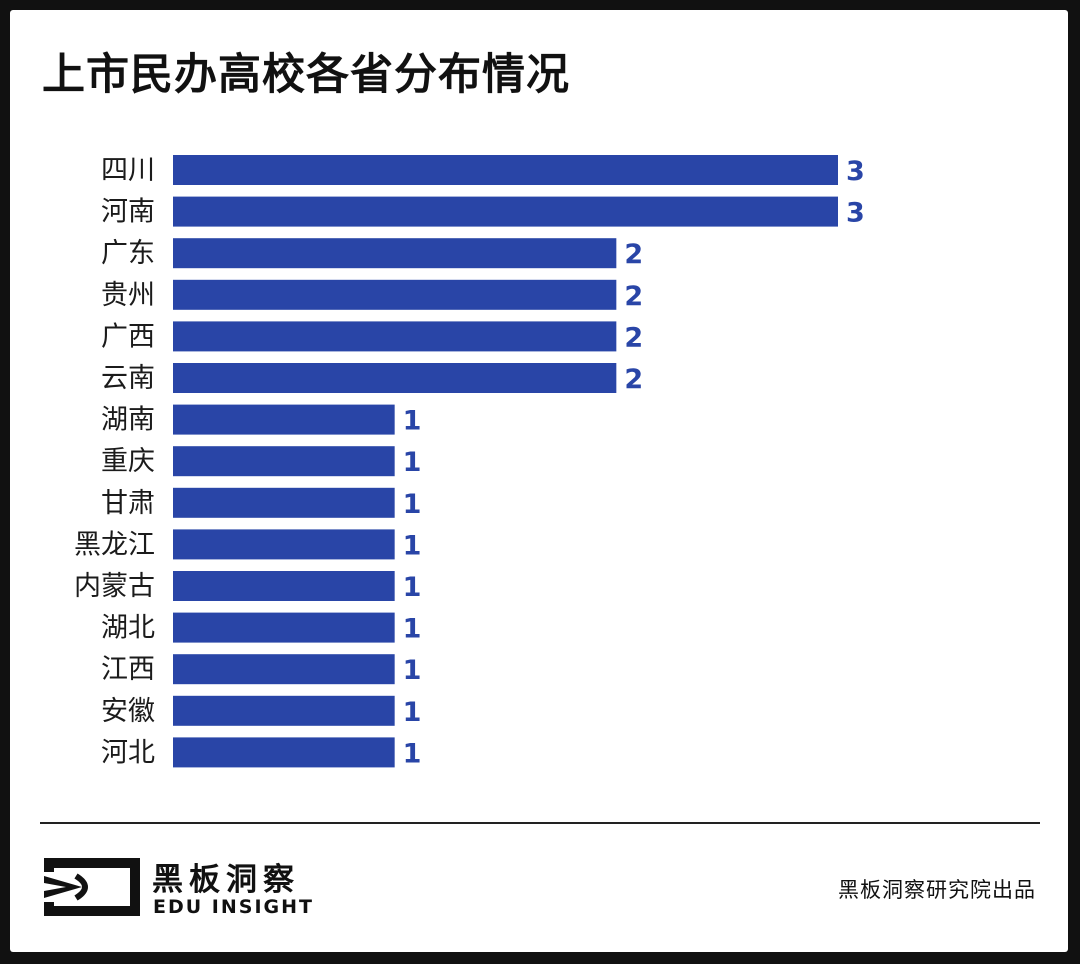 The width and height of the screenshot is (1080, 964). I want to click on category-label: 四川, so click(128, 170).